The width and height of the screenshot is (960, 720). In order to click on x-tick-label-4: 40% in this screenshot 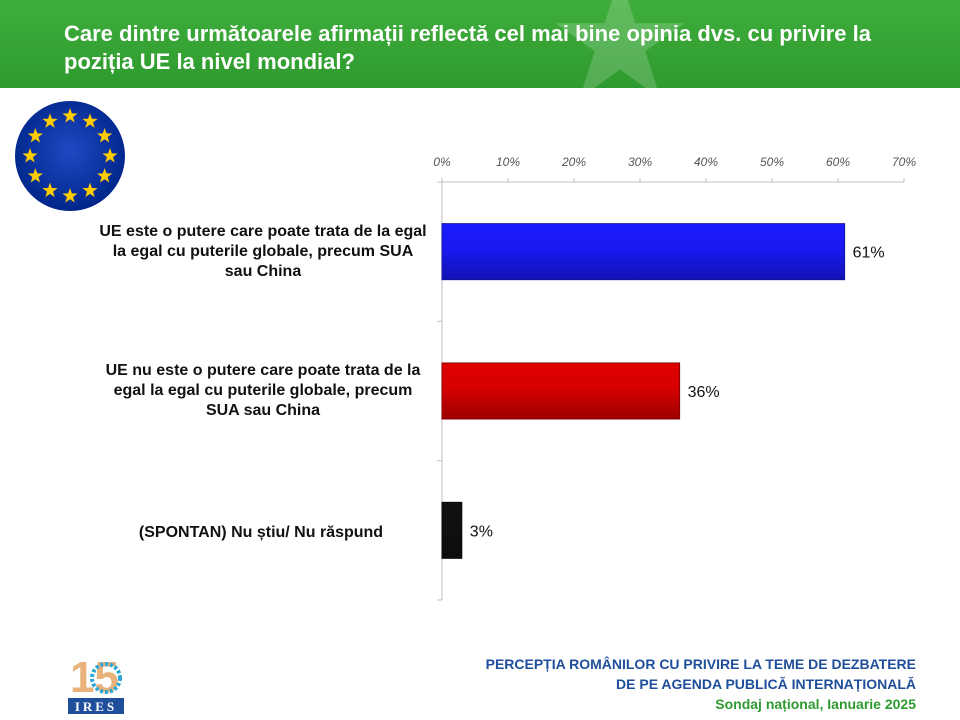, I will do `click(706, 162)`.